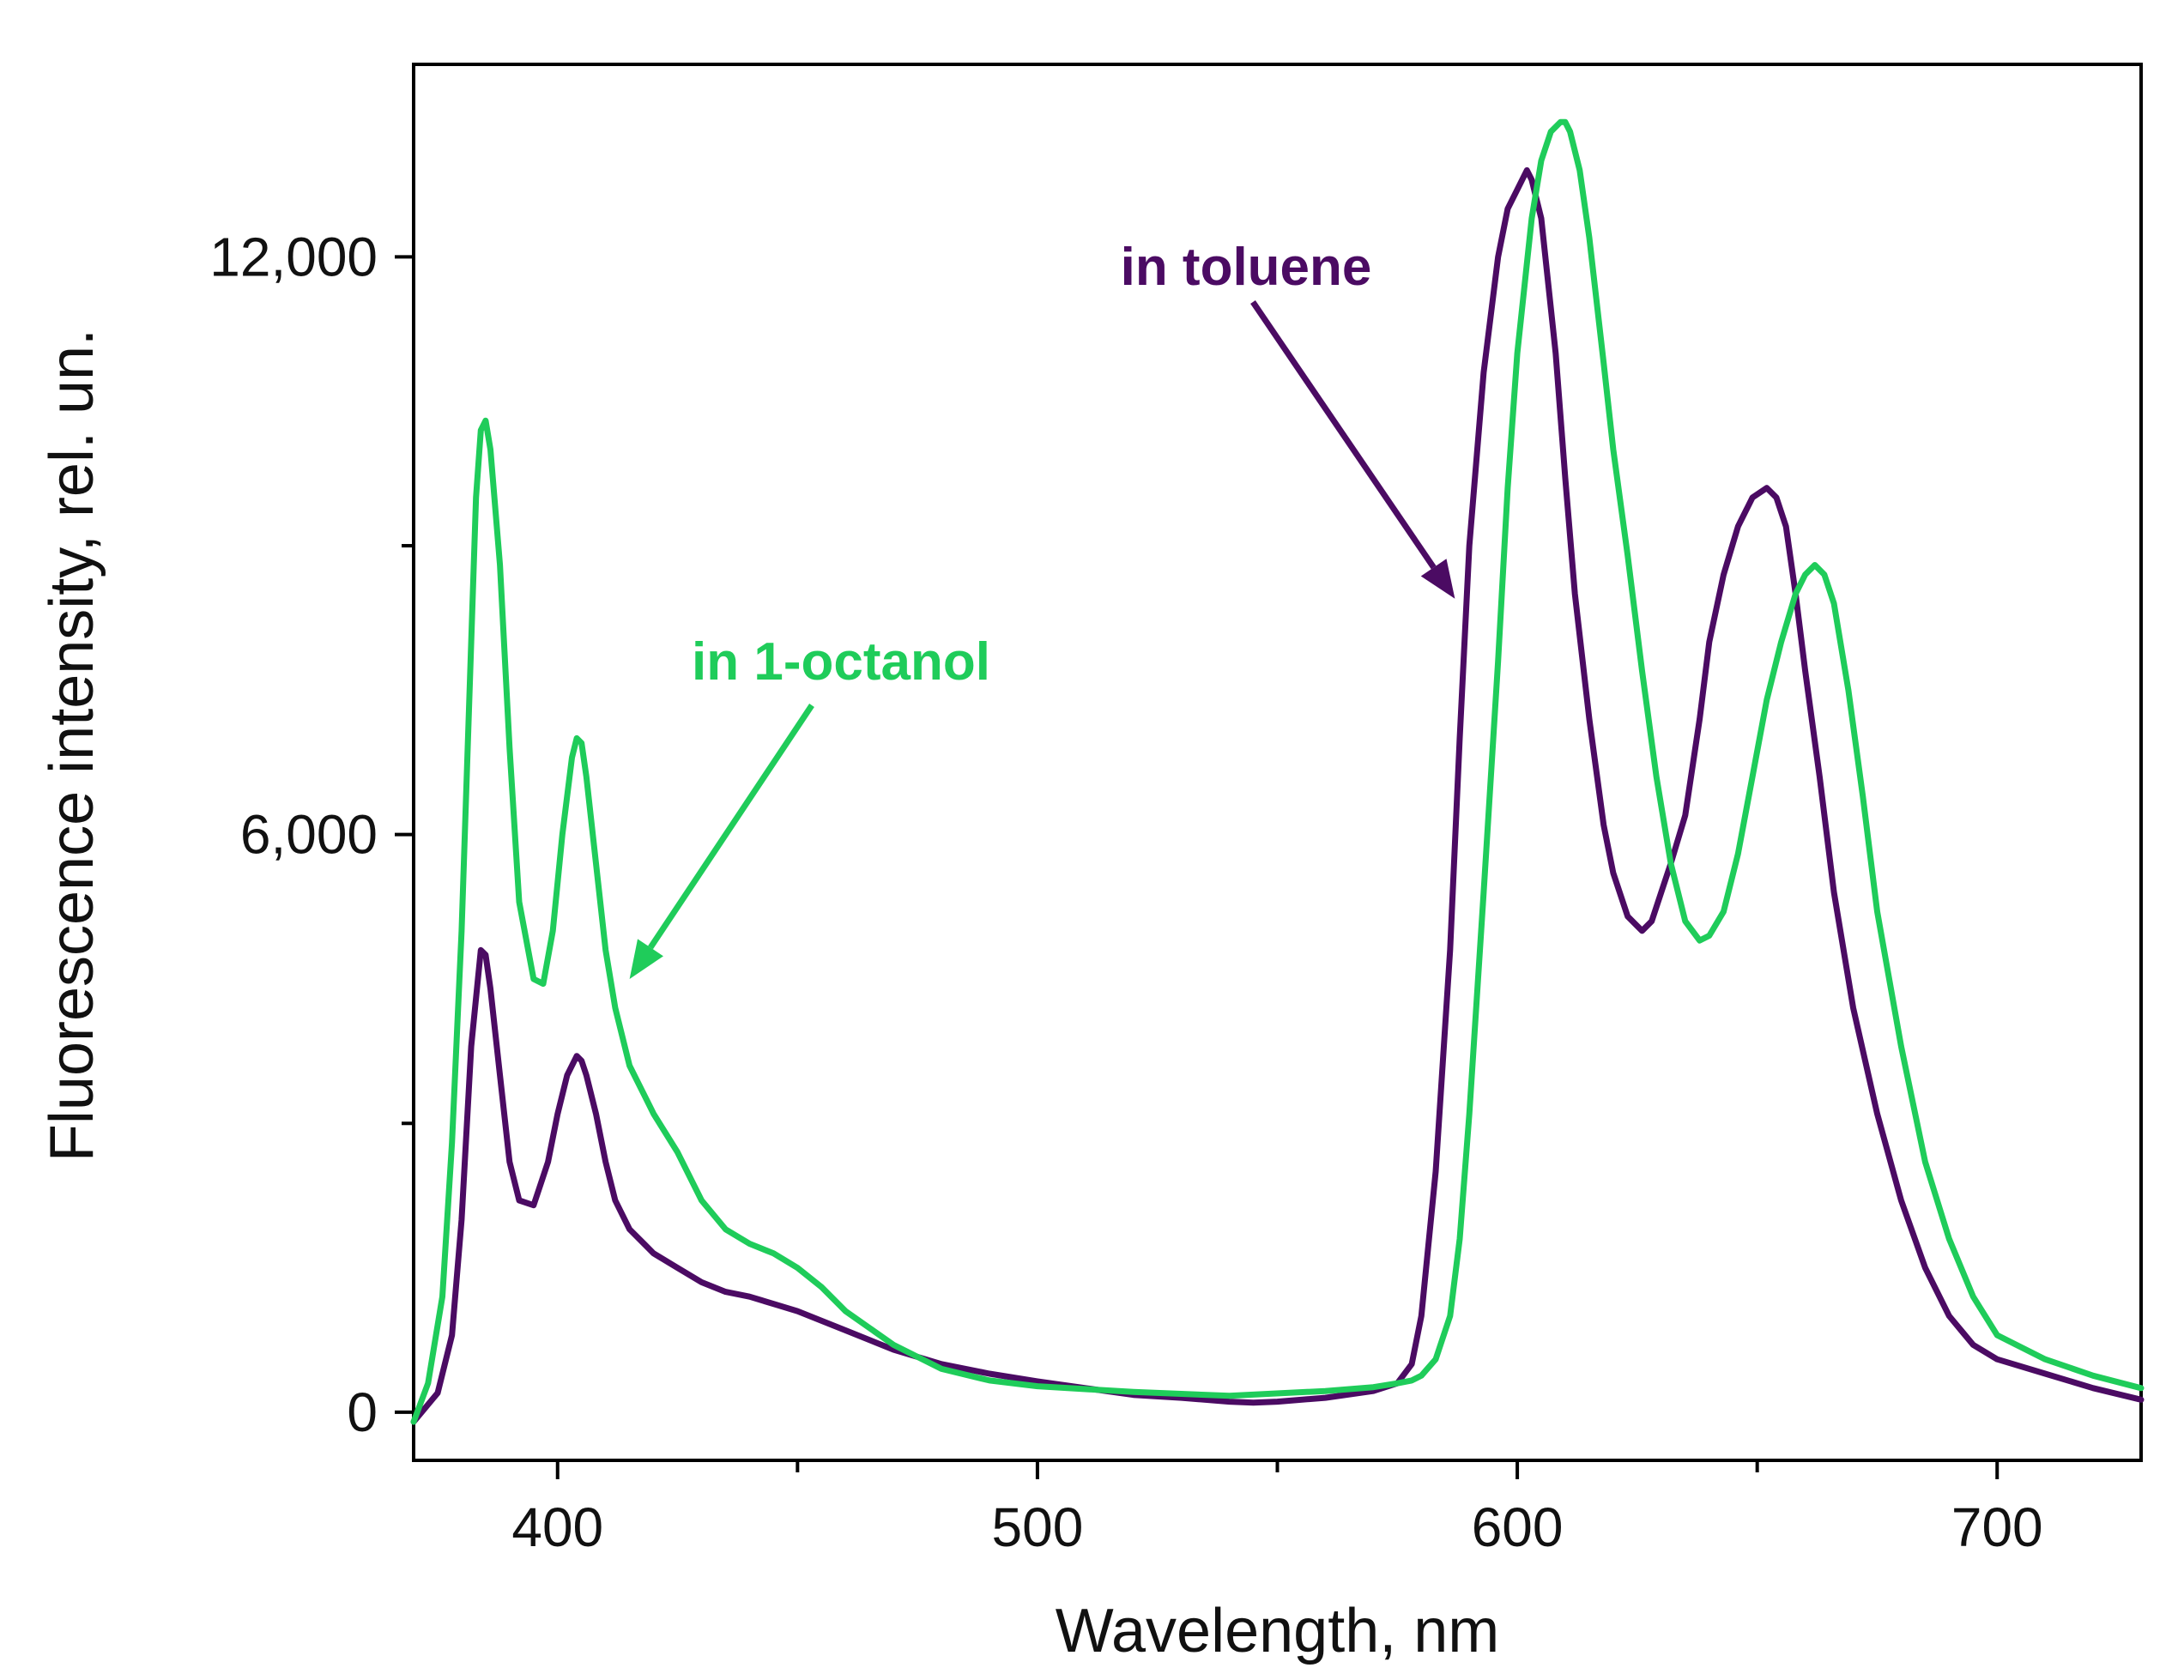 The image size is (2184, 1680). What do you see at coordinates (294, 256) in the screenshot?
I see `y-tick-label: 12,000` at bounding box center [294, 256].